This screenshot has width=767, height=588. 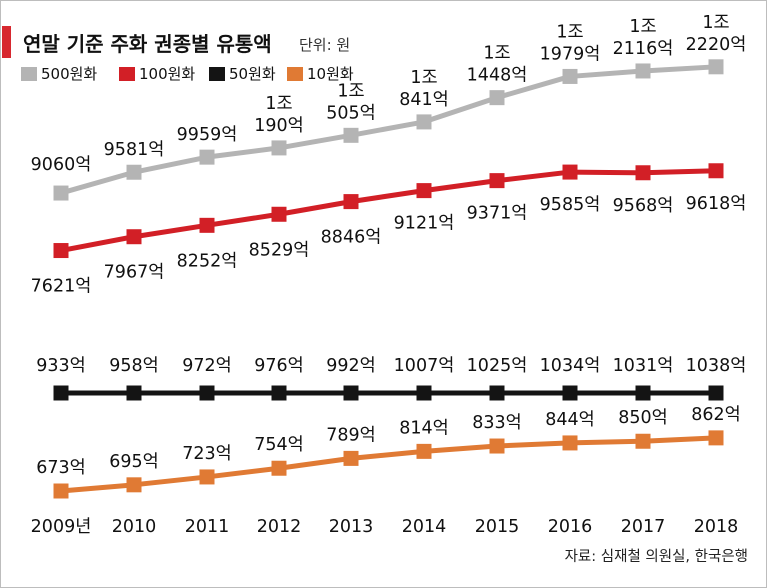 What do you see at coordinates (570, 43) in the screenshot?
I see `data-label-500won-8: 1조 1979억` at bounding box center [570, 43].